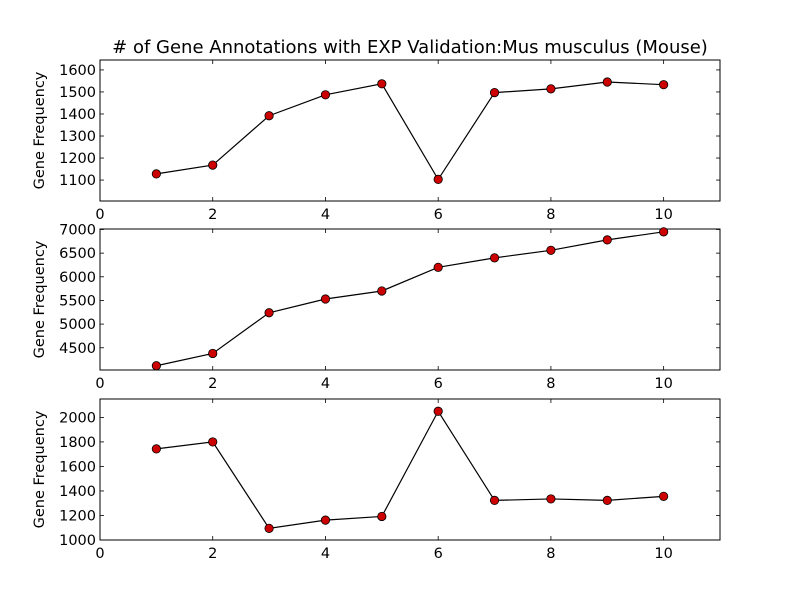  I want to click on y-tick-label: 7000, so click(77, 230).